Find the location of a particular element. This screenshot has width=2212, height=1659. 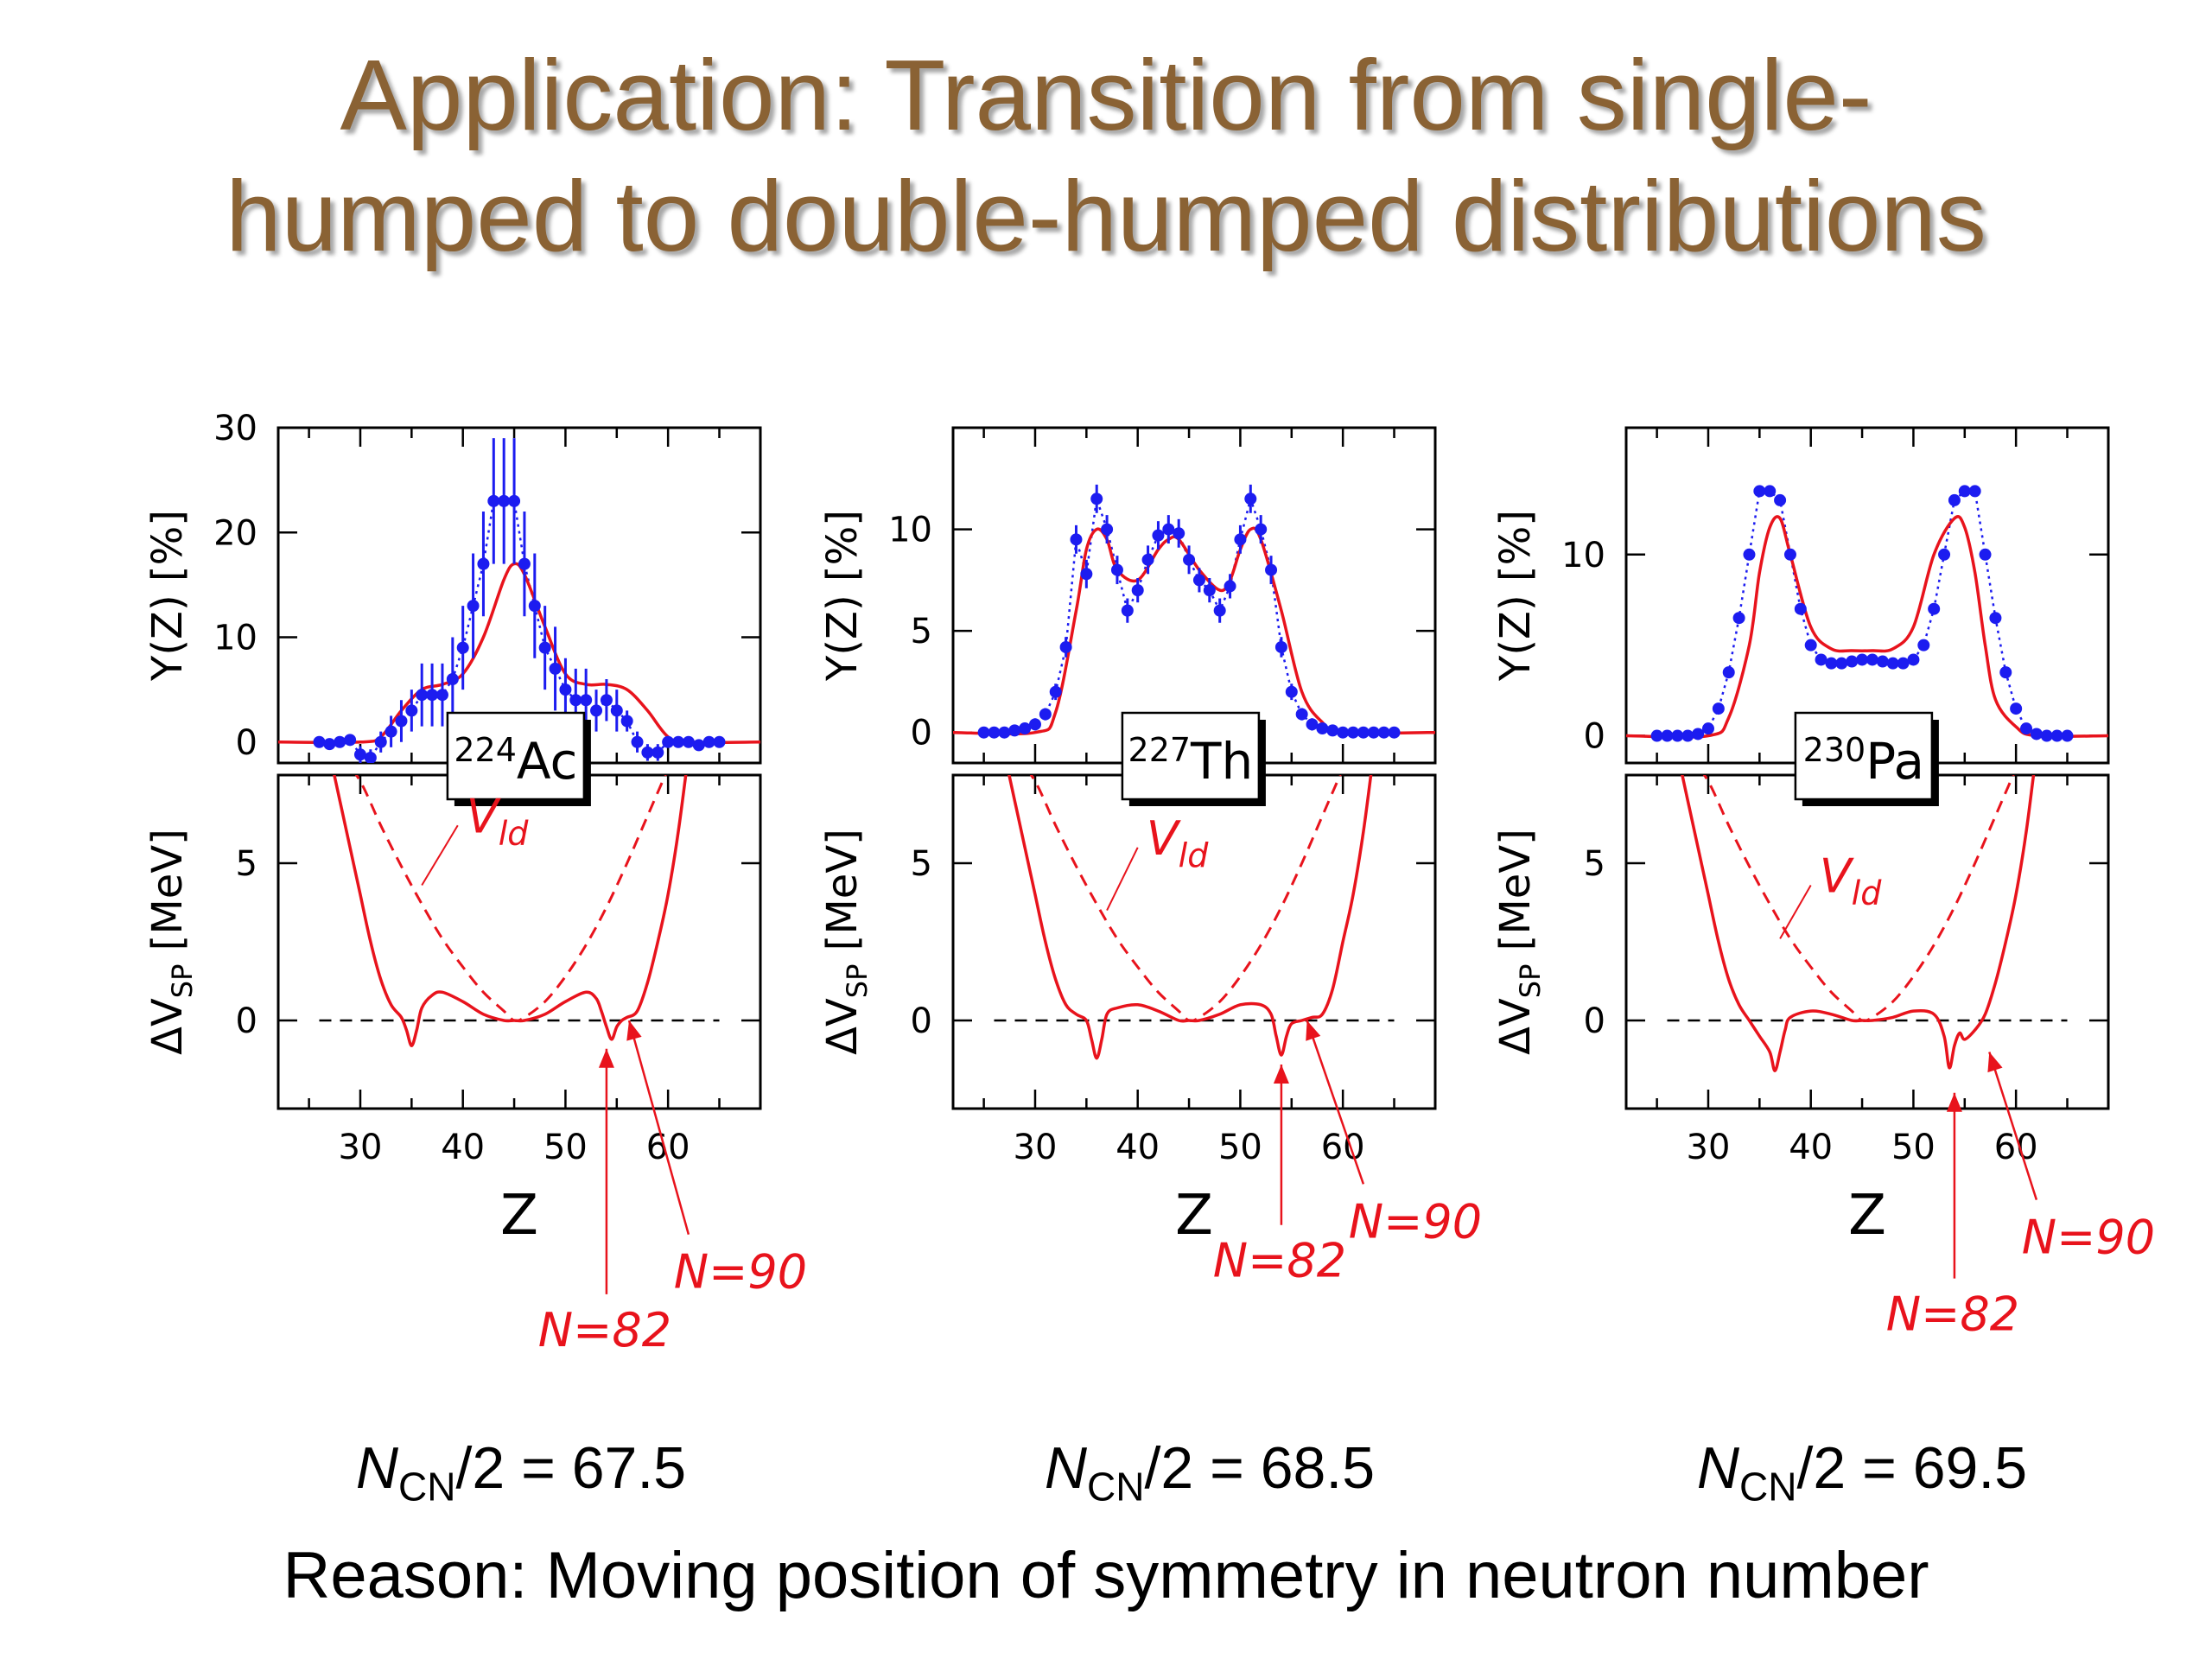

ncn-label-th: NCN/2 = 68.5 is located at coordinates (1210, 1472).